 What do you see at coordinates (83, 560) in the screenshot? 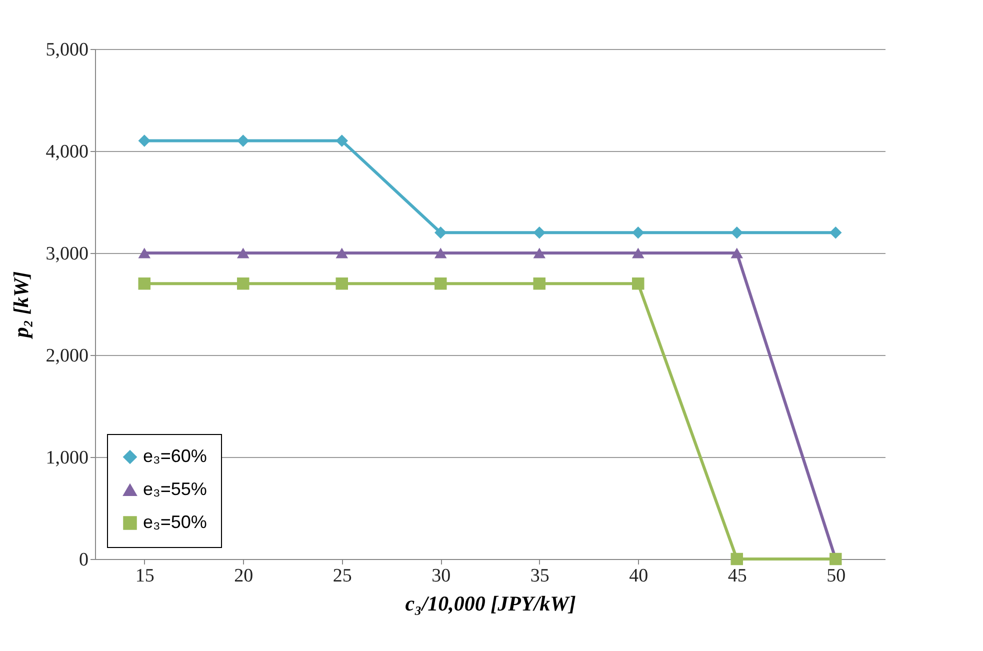
I see `y-tick-label: 0` at bounding box center [83, 560].